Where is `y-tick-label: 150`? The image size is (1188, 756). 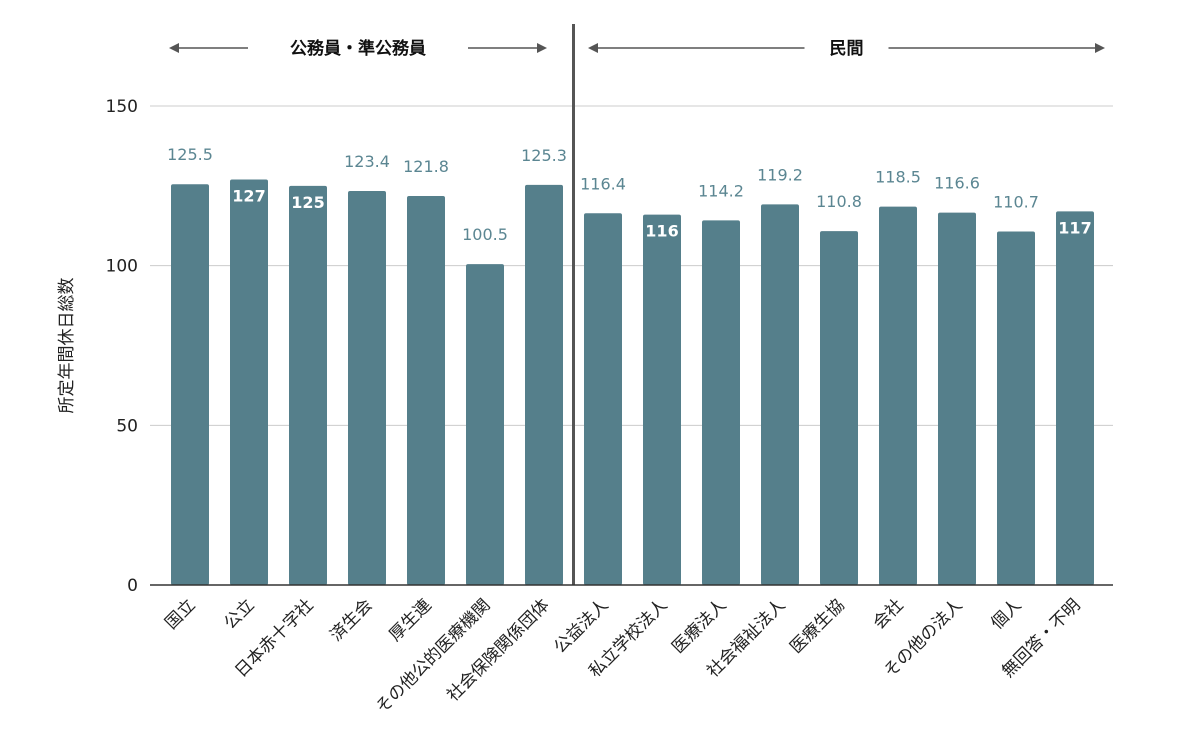 y-tick-label: 150 is located at coordinates (122, 107).